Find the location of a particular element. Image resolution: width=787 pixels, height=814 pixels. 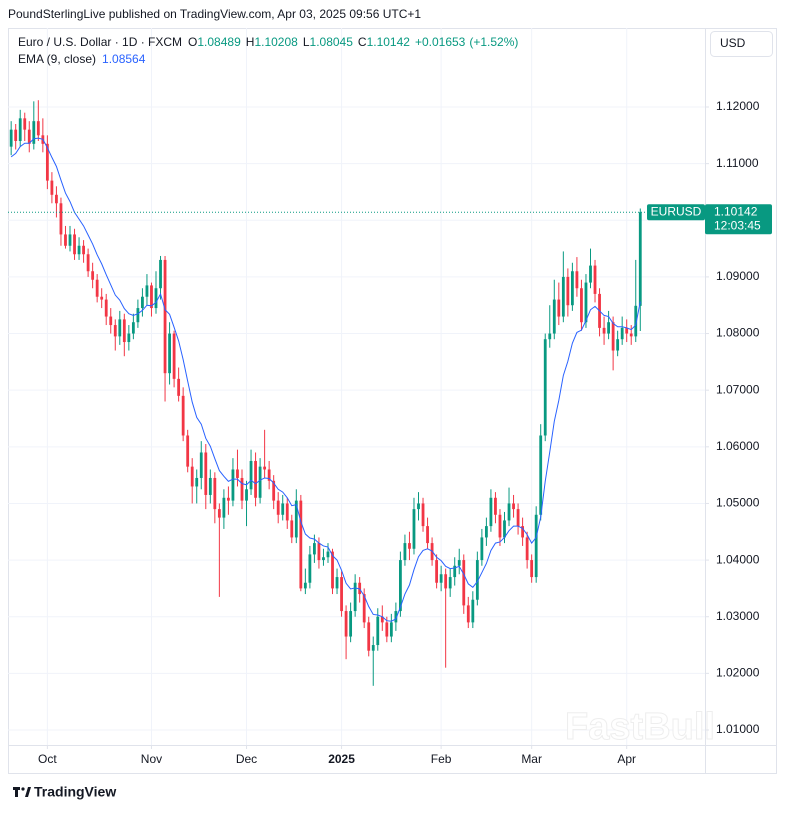

indicator-line: EMA (9, close) 1.08564 is located at coordinates (82, 59).